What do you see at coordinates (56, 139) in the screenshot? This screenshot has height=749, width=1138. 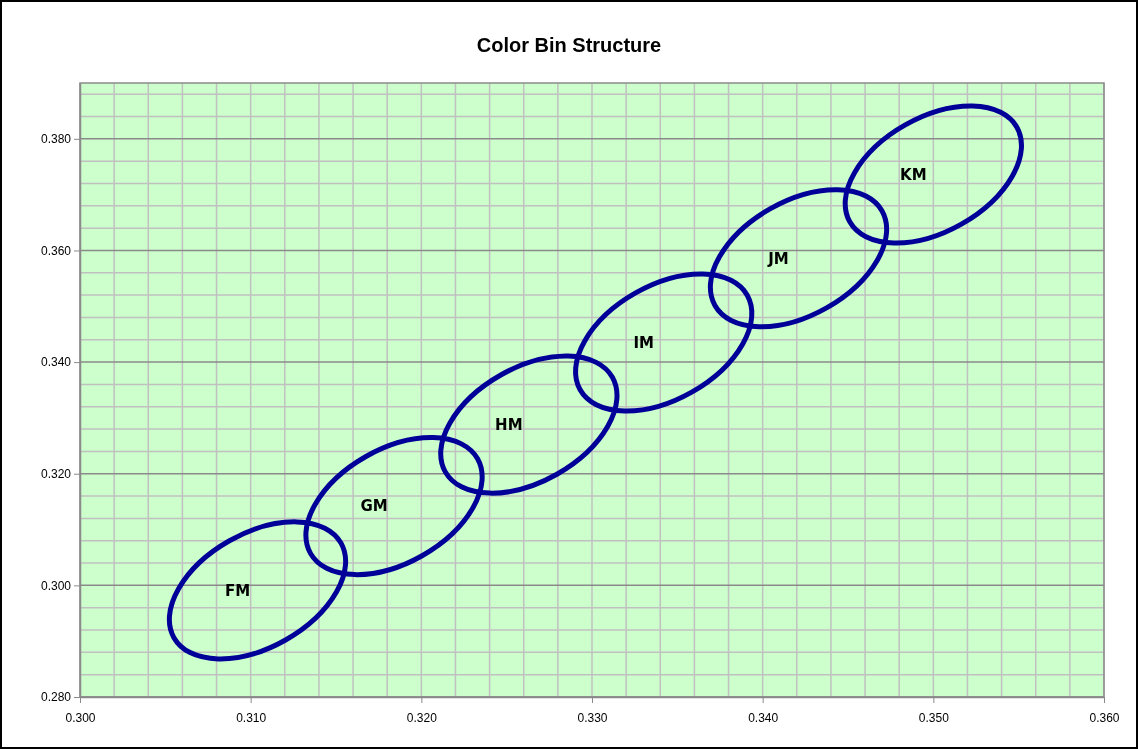 I see `y-tick-label: 0.380` at bounding box center [56, 139].